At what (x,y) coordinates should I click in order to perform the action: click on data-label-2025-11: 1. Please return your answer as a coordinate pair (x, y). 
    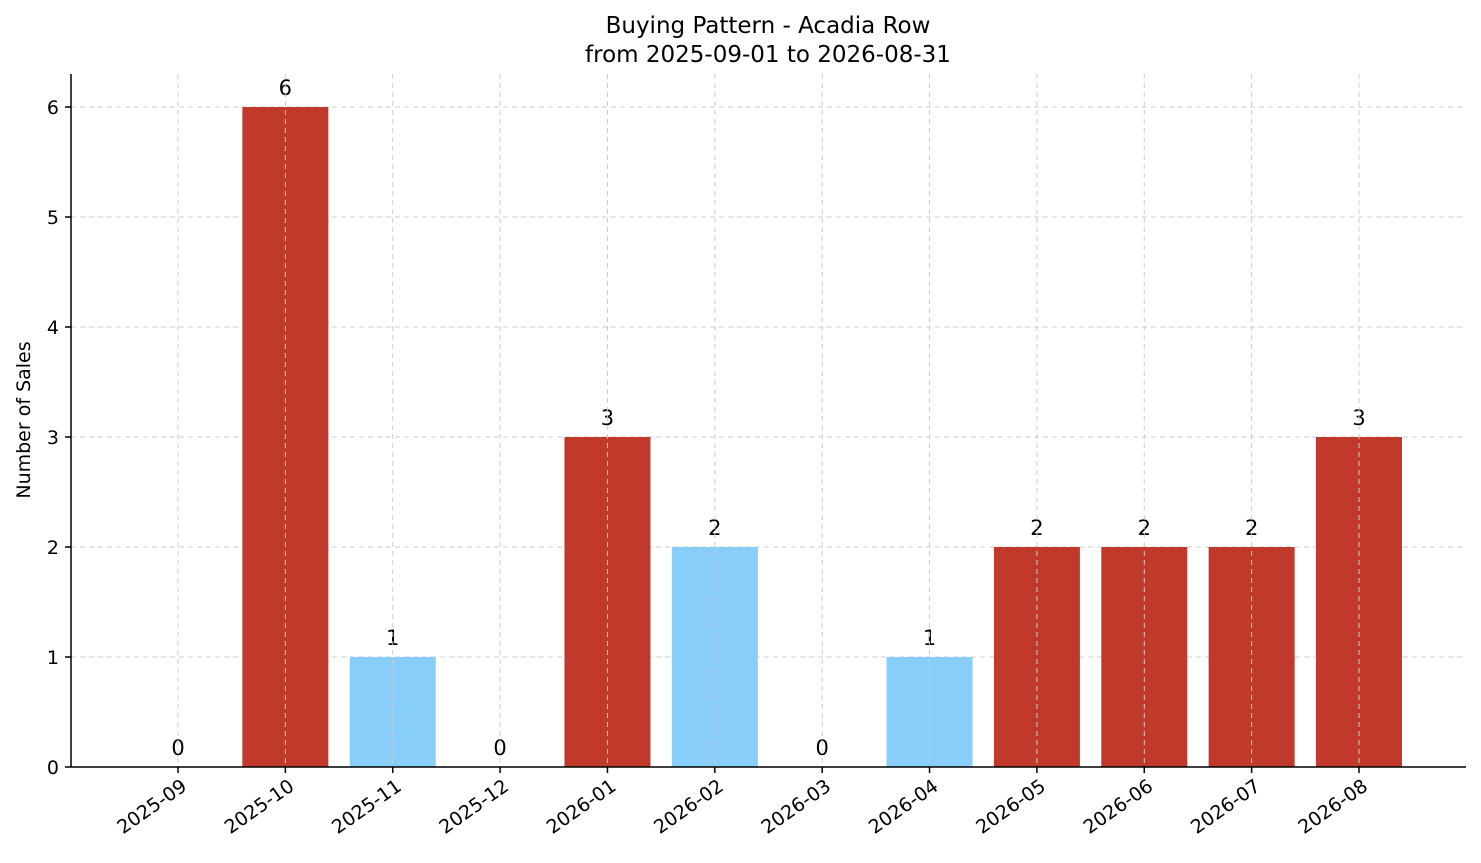
    Looking at the image, I should click on (392, 638).